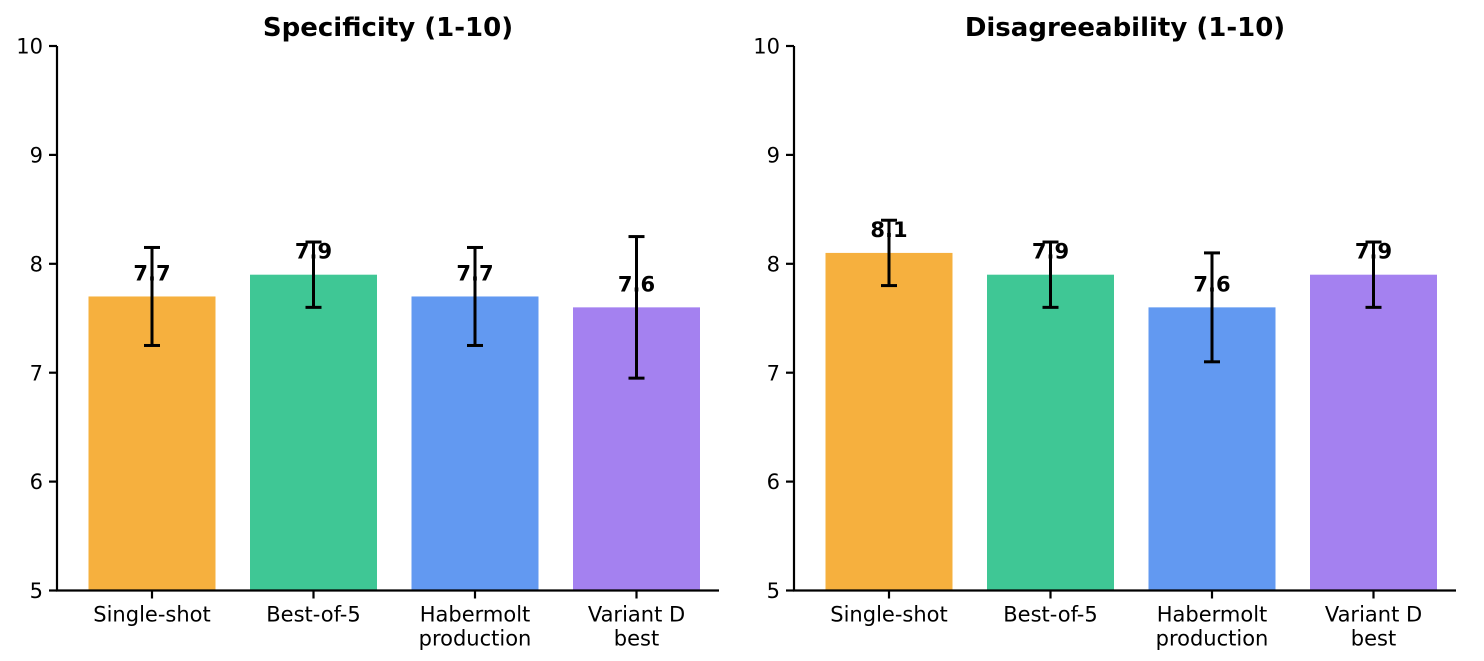 The width and height of the screenshot is (1484, 661). Describe the element at coordinates (1125, 28) in the screenshot. I see `chart-title: Disagreeability (1-10)` at that location.